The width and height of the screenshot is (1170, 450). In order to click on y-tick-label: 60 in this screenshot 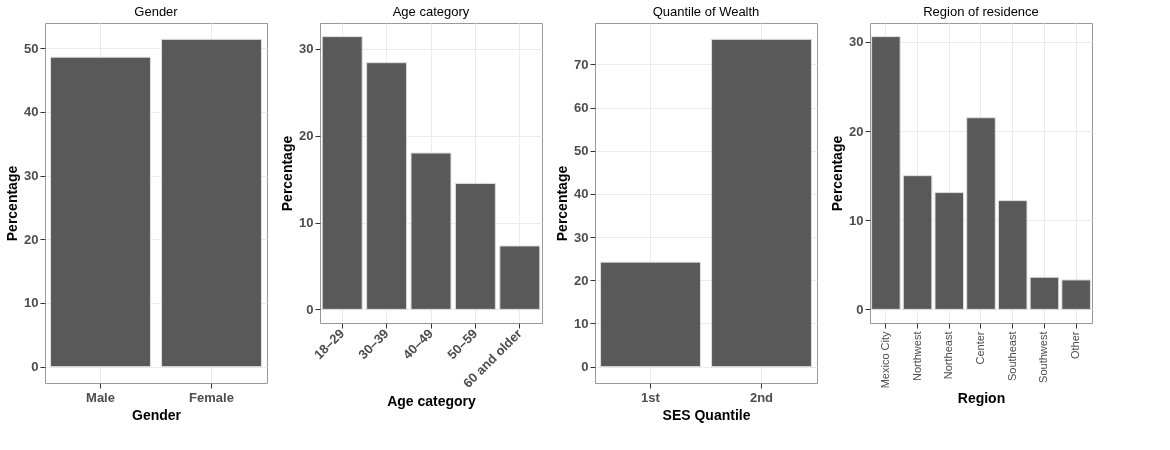, I will do `click(581, 108)`.